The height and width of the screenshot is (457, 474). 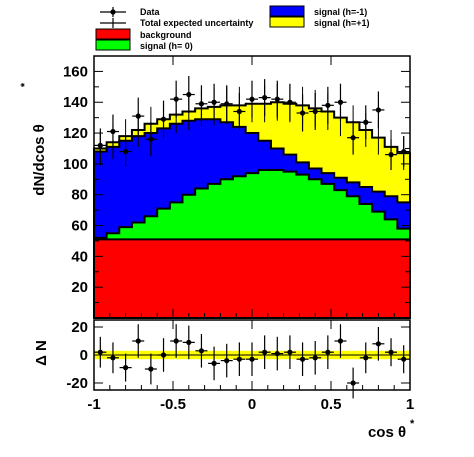 I want to click on y-tick-label: 160, so click(x=75, y=71).